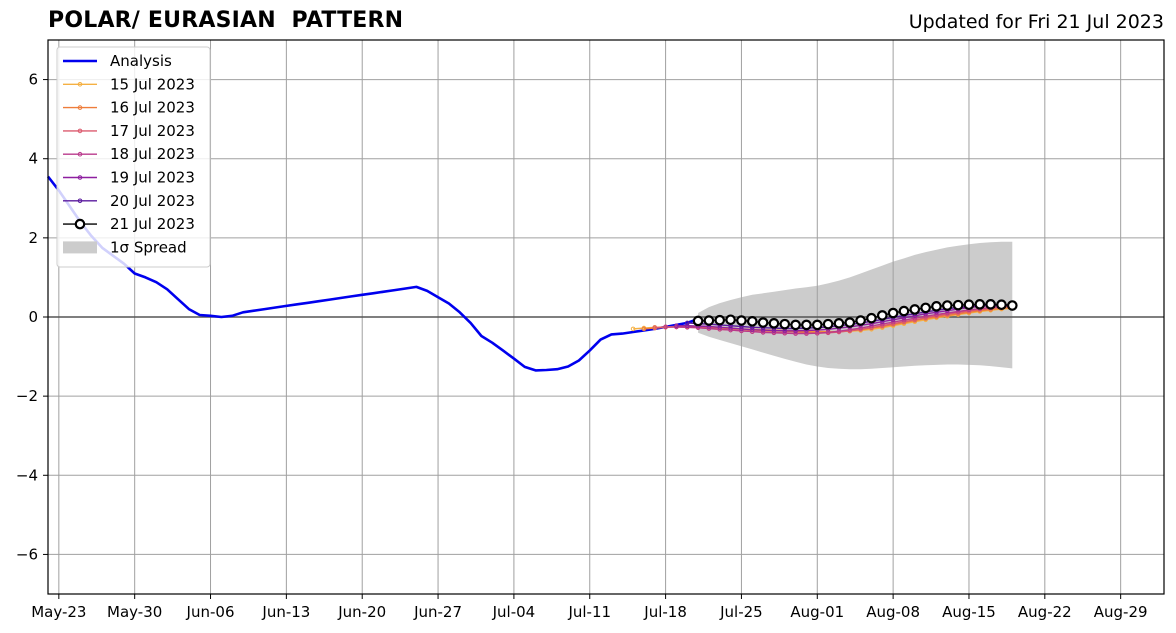  What do you see at coordinates (969, 612) in the screenshot?
I see `x-tick-label: Aug-15` at bounding box center [969, 612].